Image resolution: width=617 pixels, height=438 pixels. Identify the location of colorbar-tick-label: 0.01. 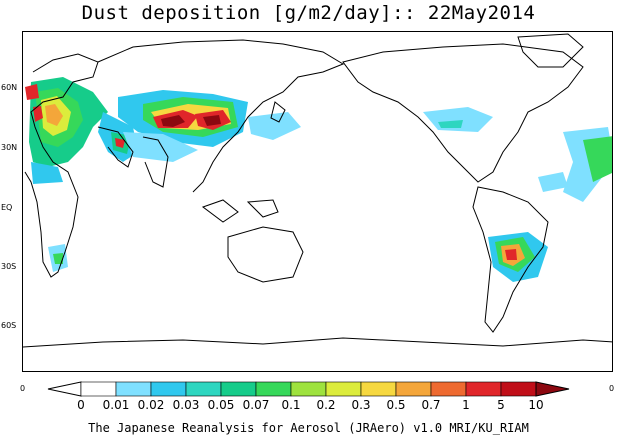
(116, 405).